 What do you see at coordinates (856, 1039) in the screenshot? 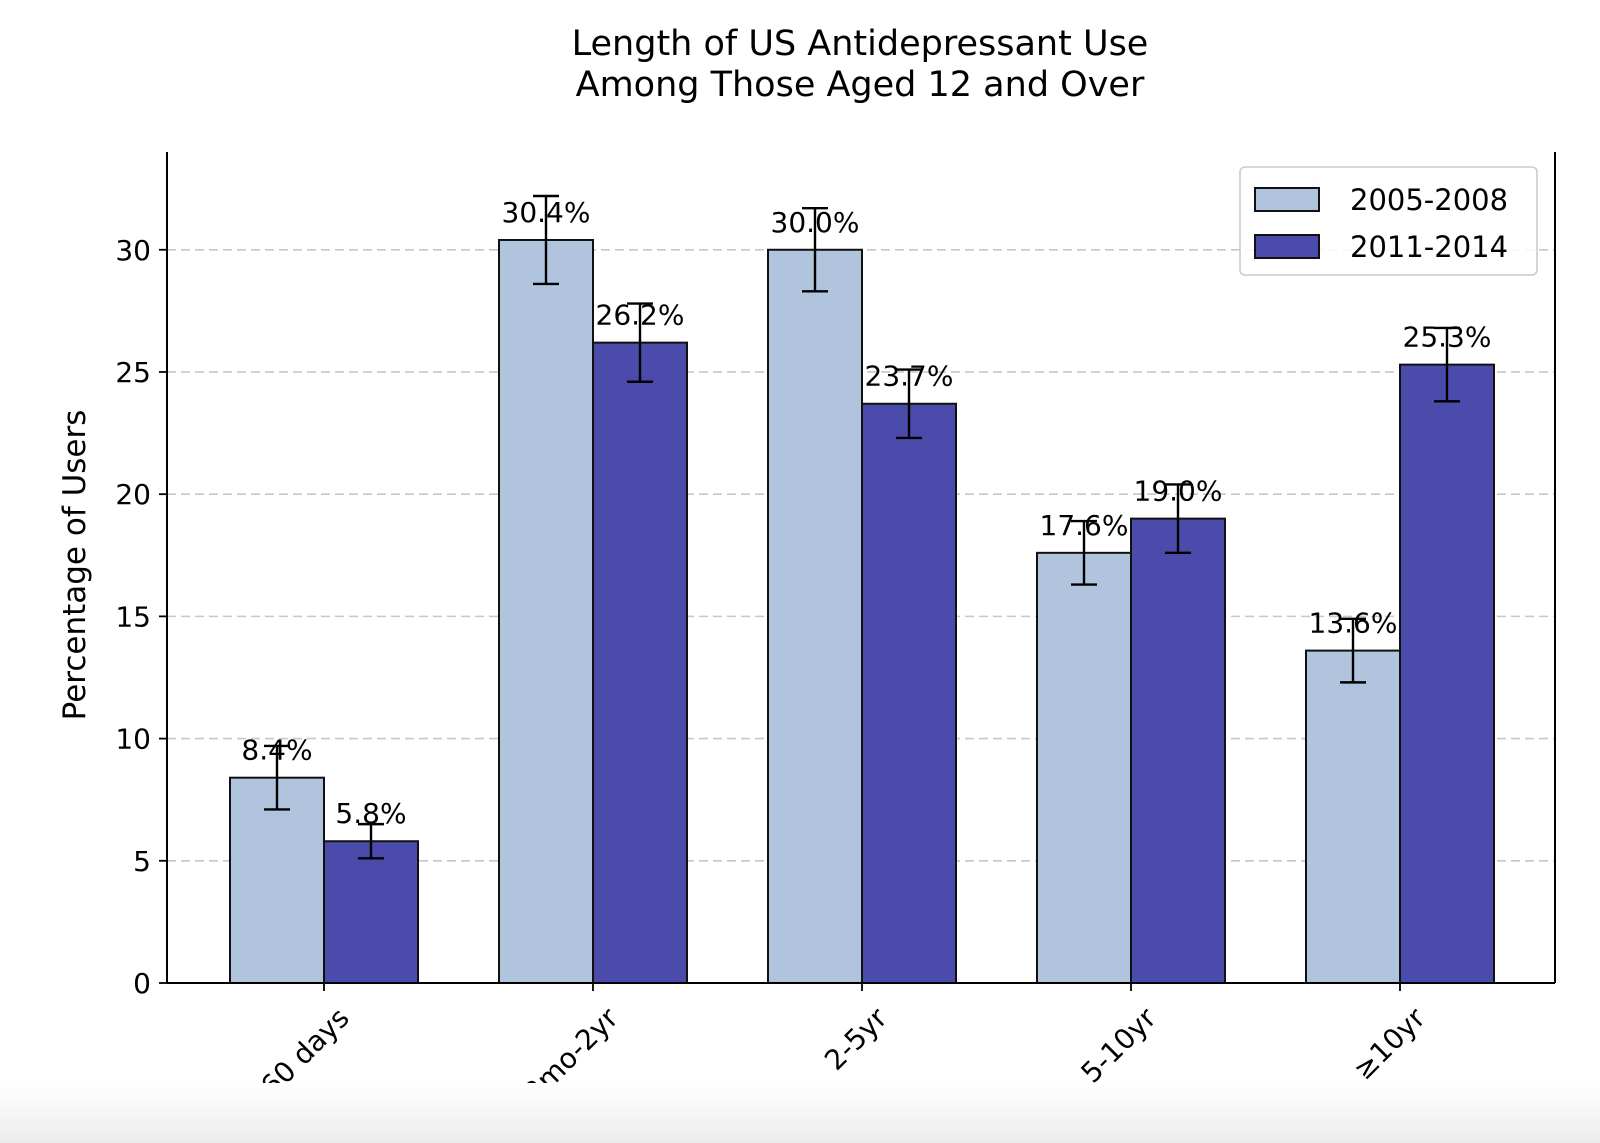
I see `x-tick-label-3: 2-5yr` at bounding box center [856, 1039].